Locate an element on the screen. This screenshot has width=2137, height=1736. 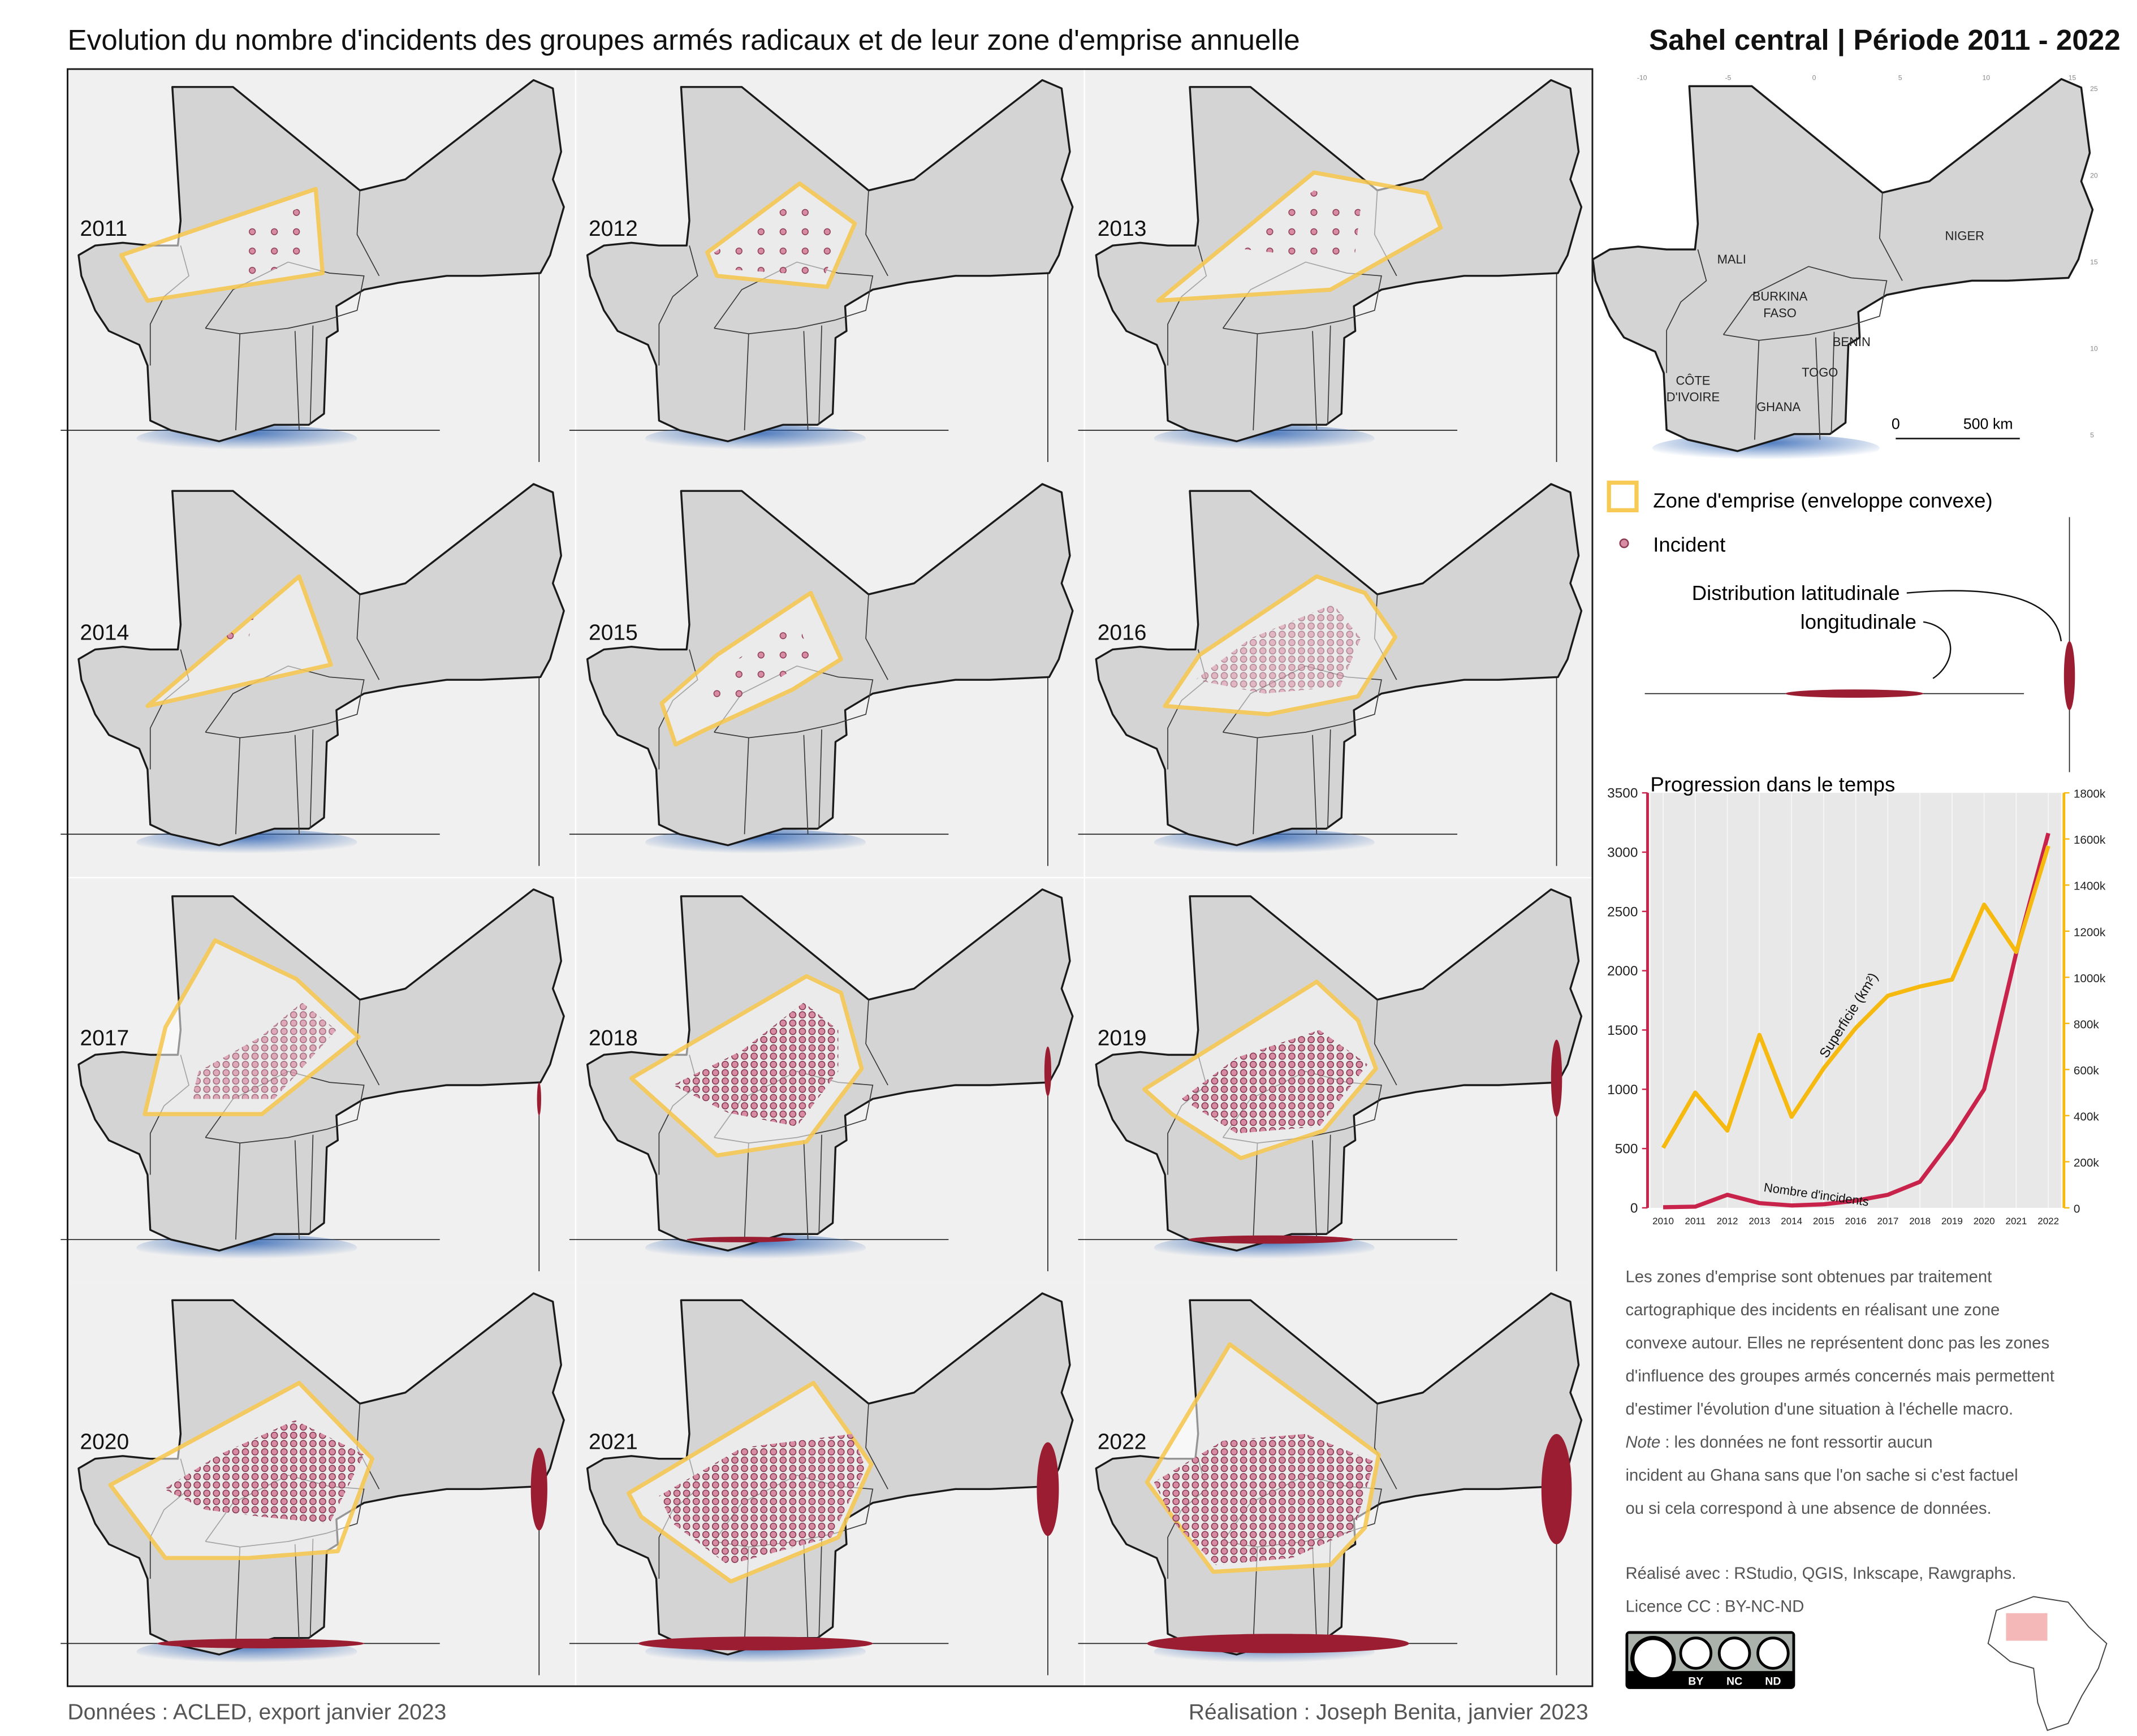
year-label: 2011 is located at coordinates (103, 229).